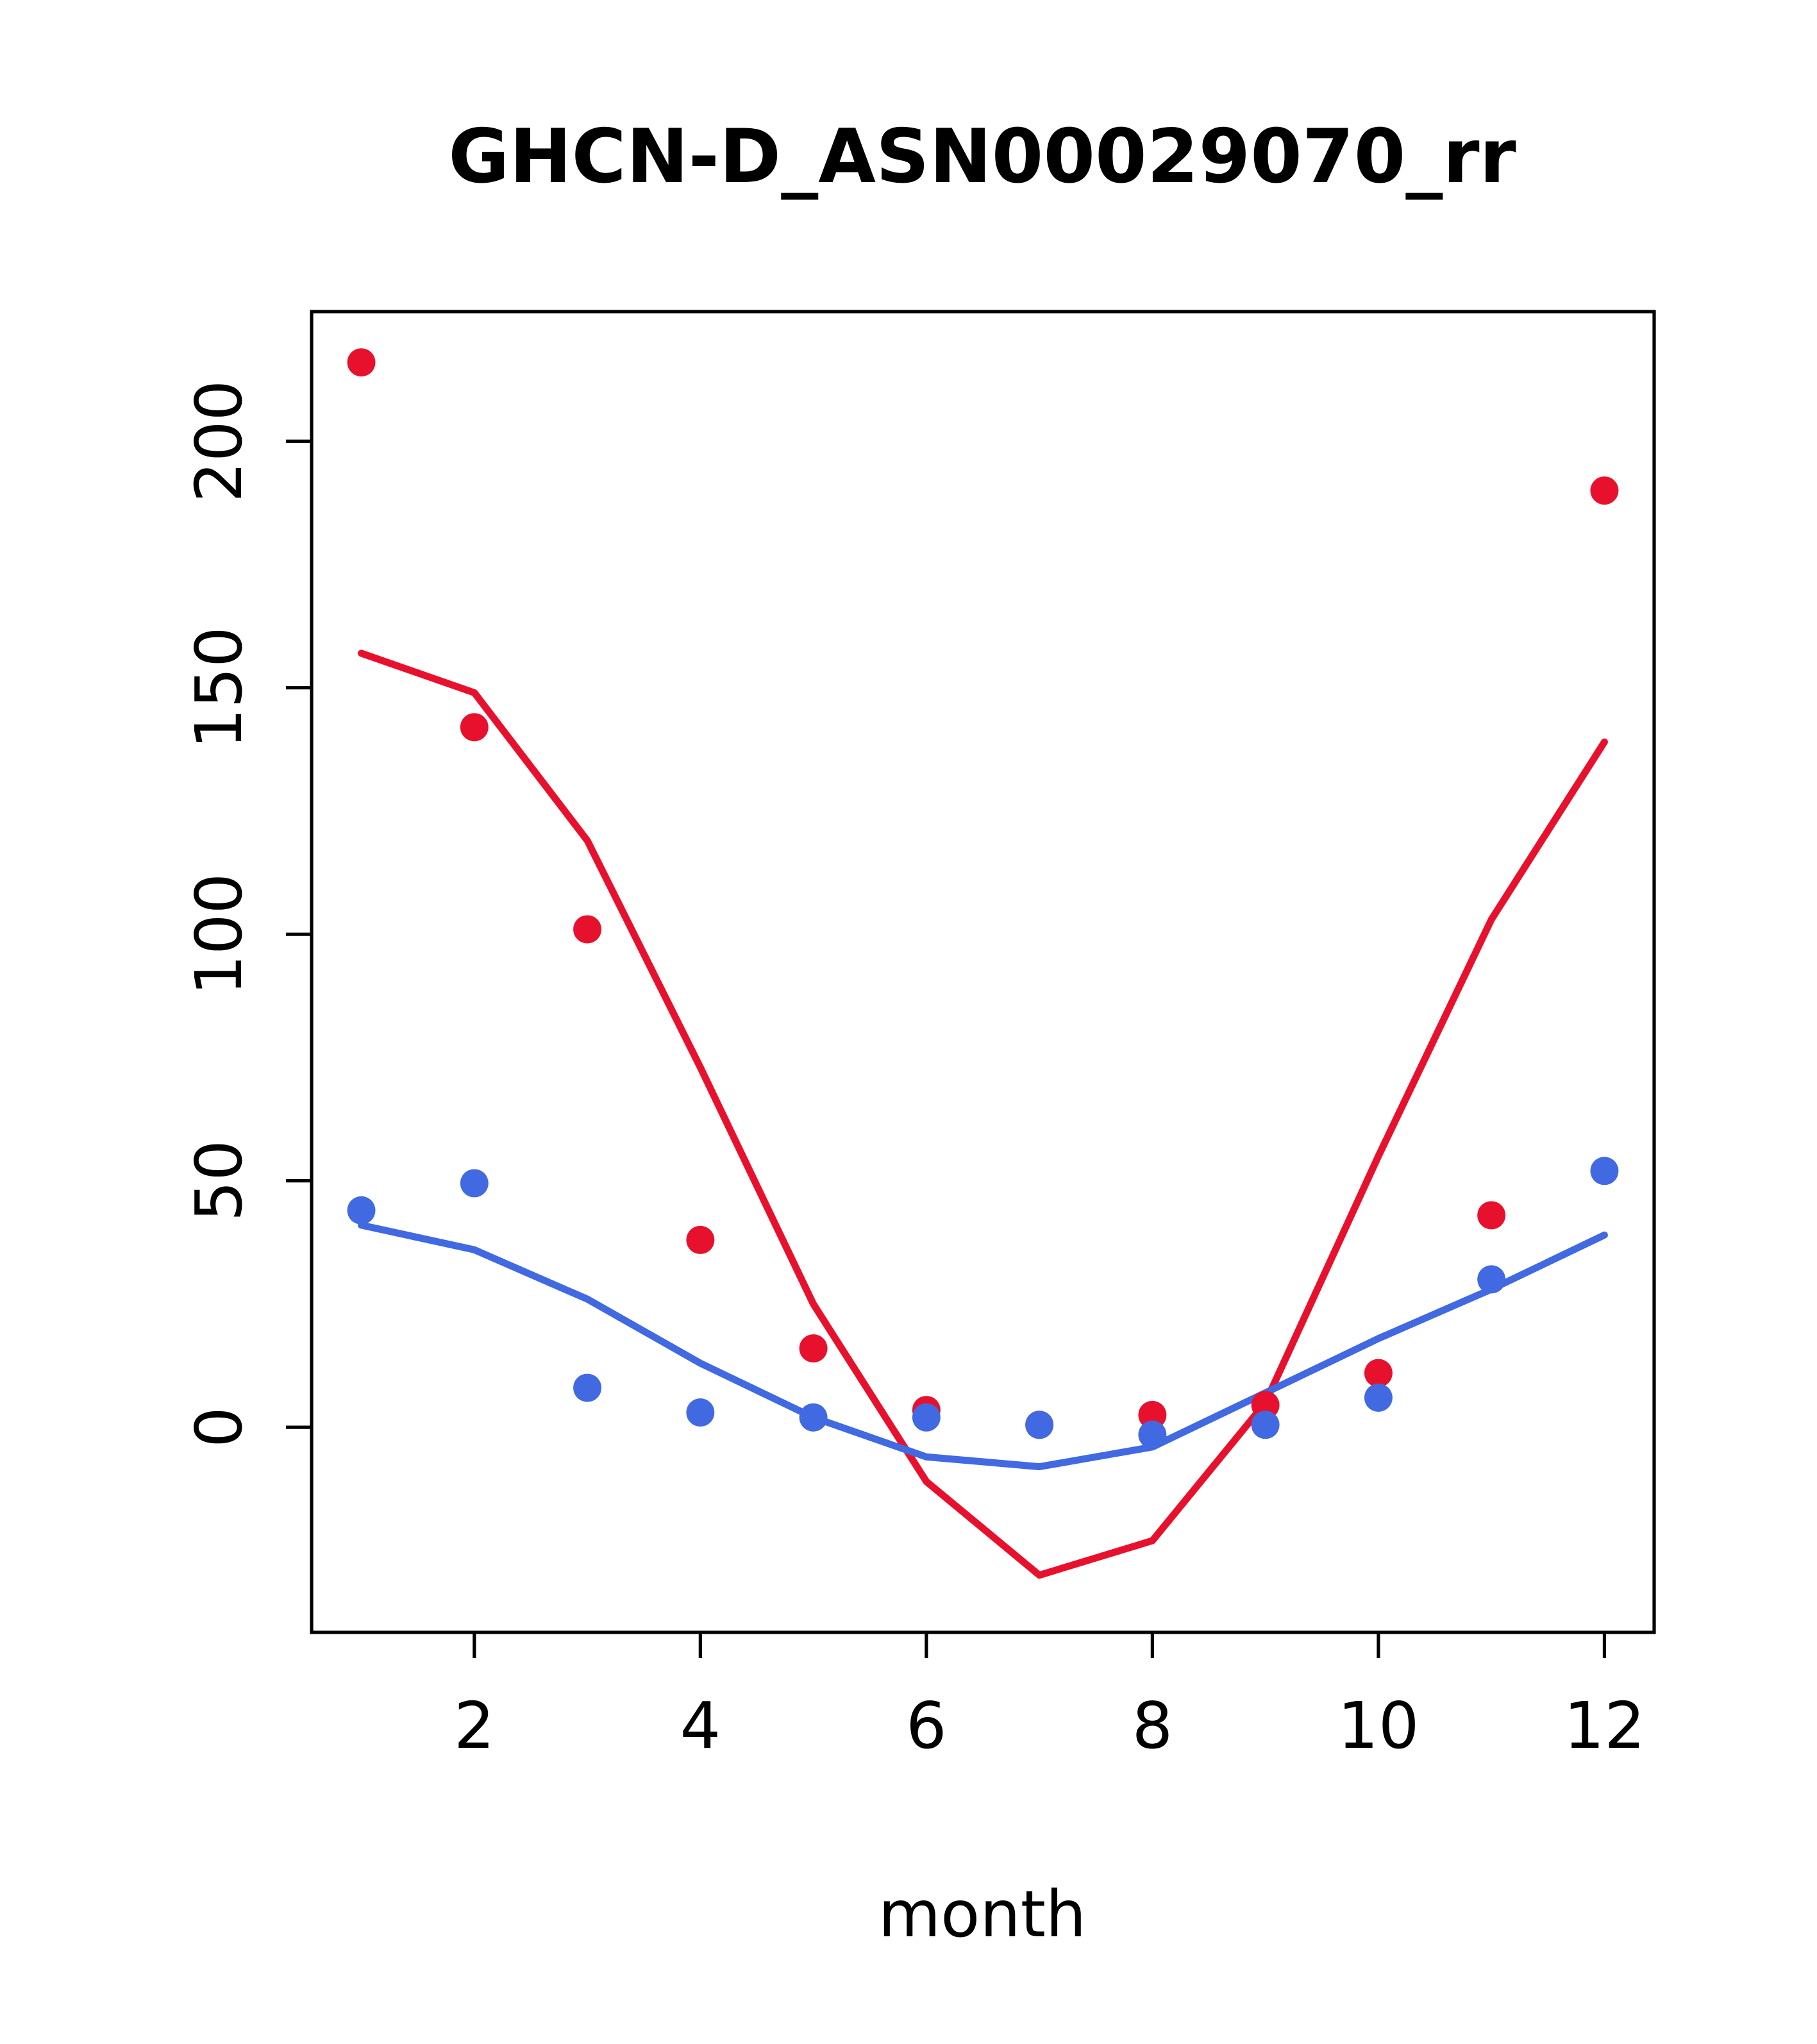 This screenshot has height=2044, width=1817. Describe the element at coordinates (474, 1725) in the screenshot. I see `x-tick-label: 2` at that location.